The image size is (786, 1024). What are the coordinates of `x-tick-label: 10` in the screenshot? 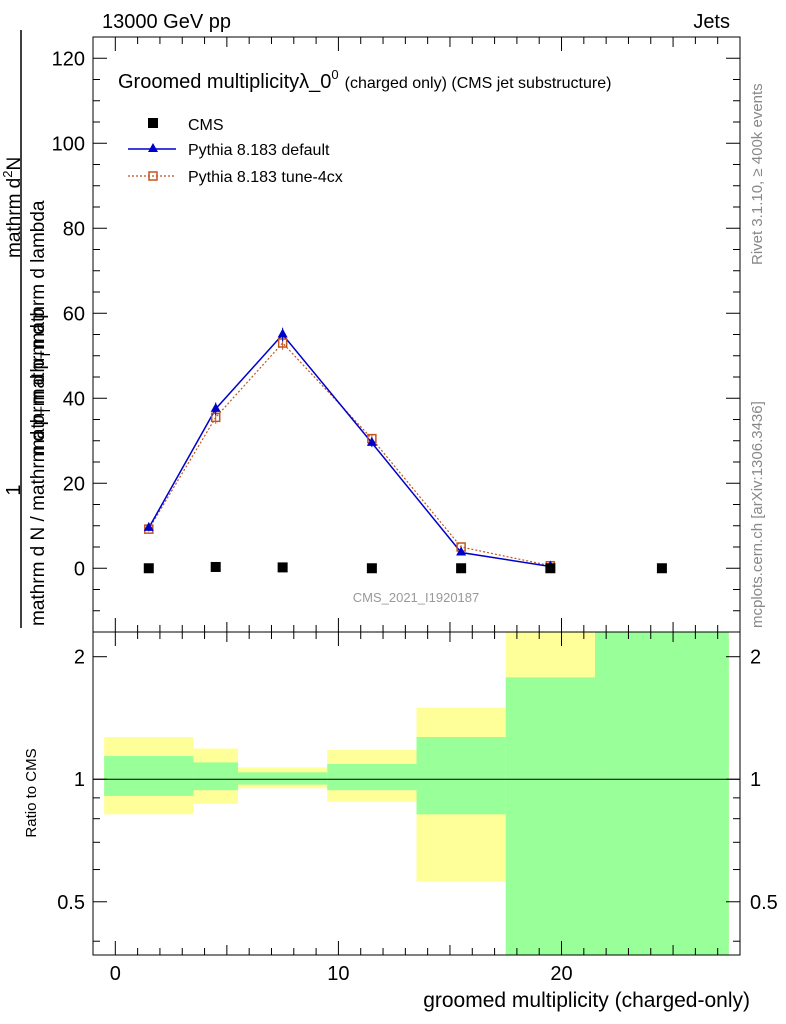 It's located at (338, 974).